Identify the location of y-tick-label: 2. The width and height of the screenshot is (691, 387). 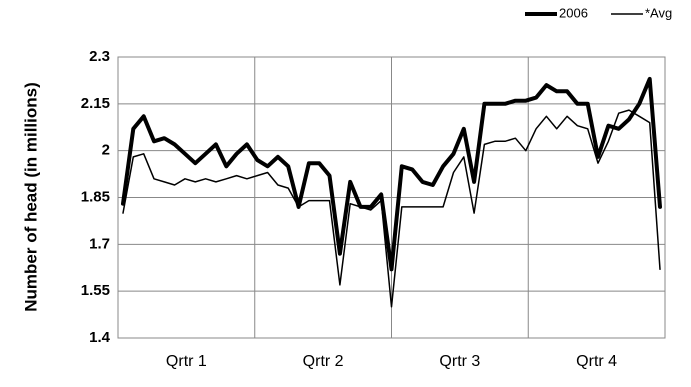
(106, 150).